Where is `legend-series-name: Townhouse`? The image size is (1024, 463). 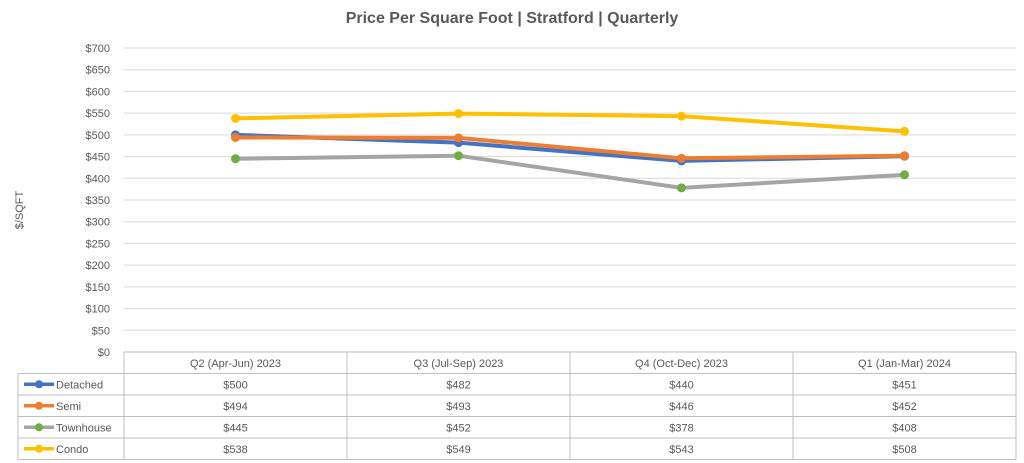 legend-series-name: Townhouse is located at coordinates (84, 428).